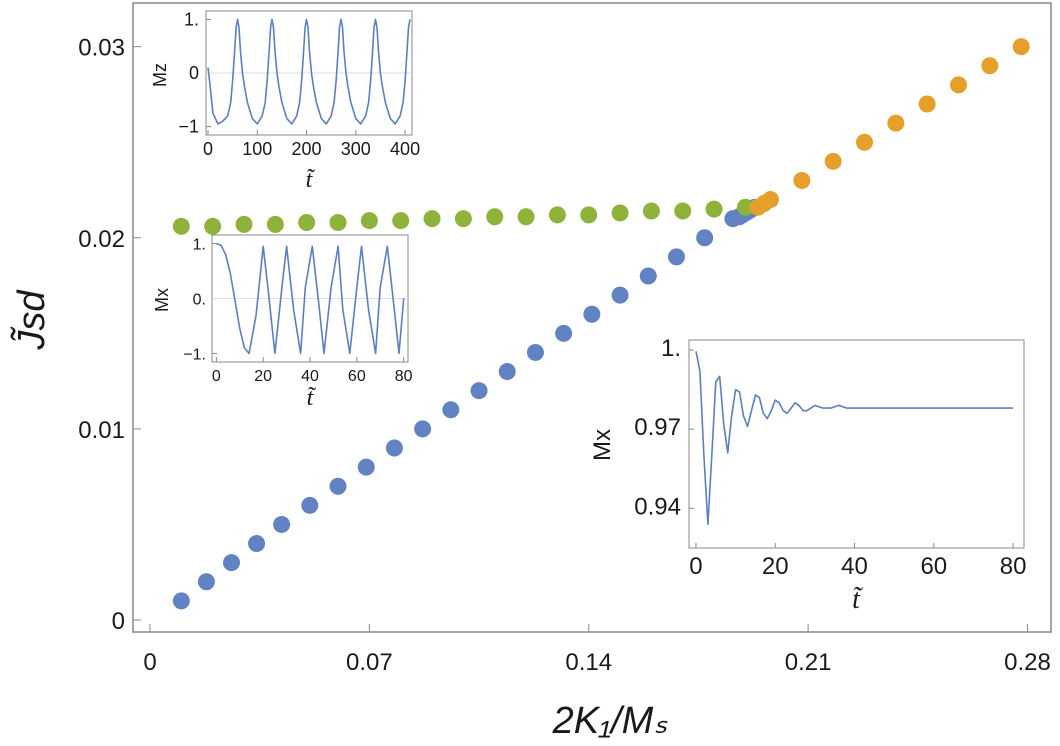 The height and width of the screenshot is (746, 1060). What do you see at coordinates (199, 300) in the screenshot?
I see `inset2-y-tick-label: 0.` at bounding box center [199, 300].